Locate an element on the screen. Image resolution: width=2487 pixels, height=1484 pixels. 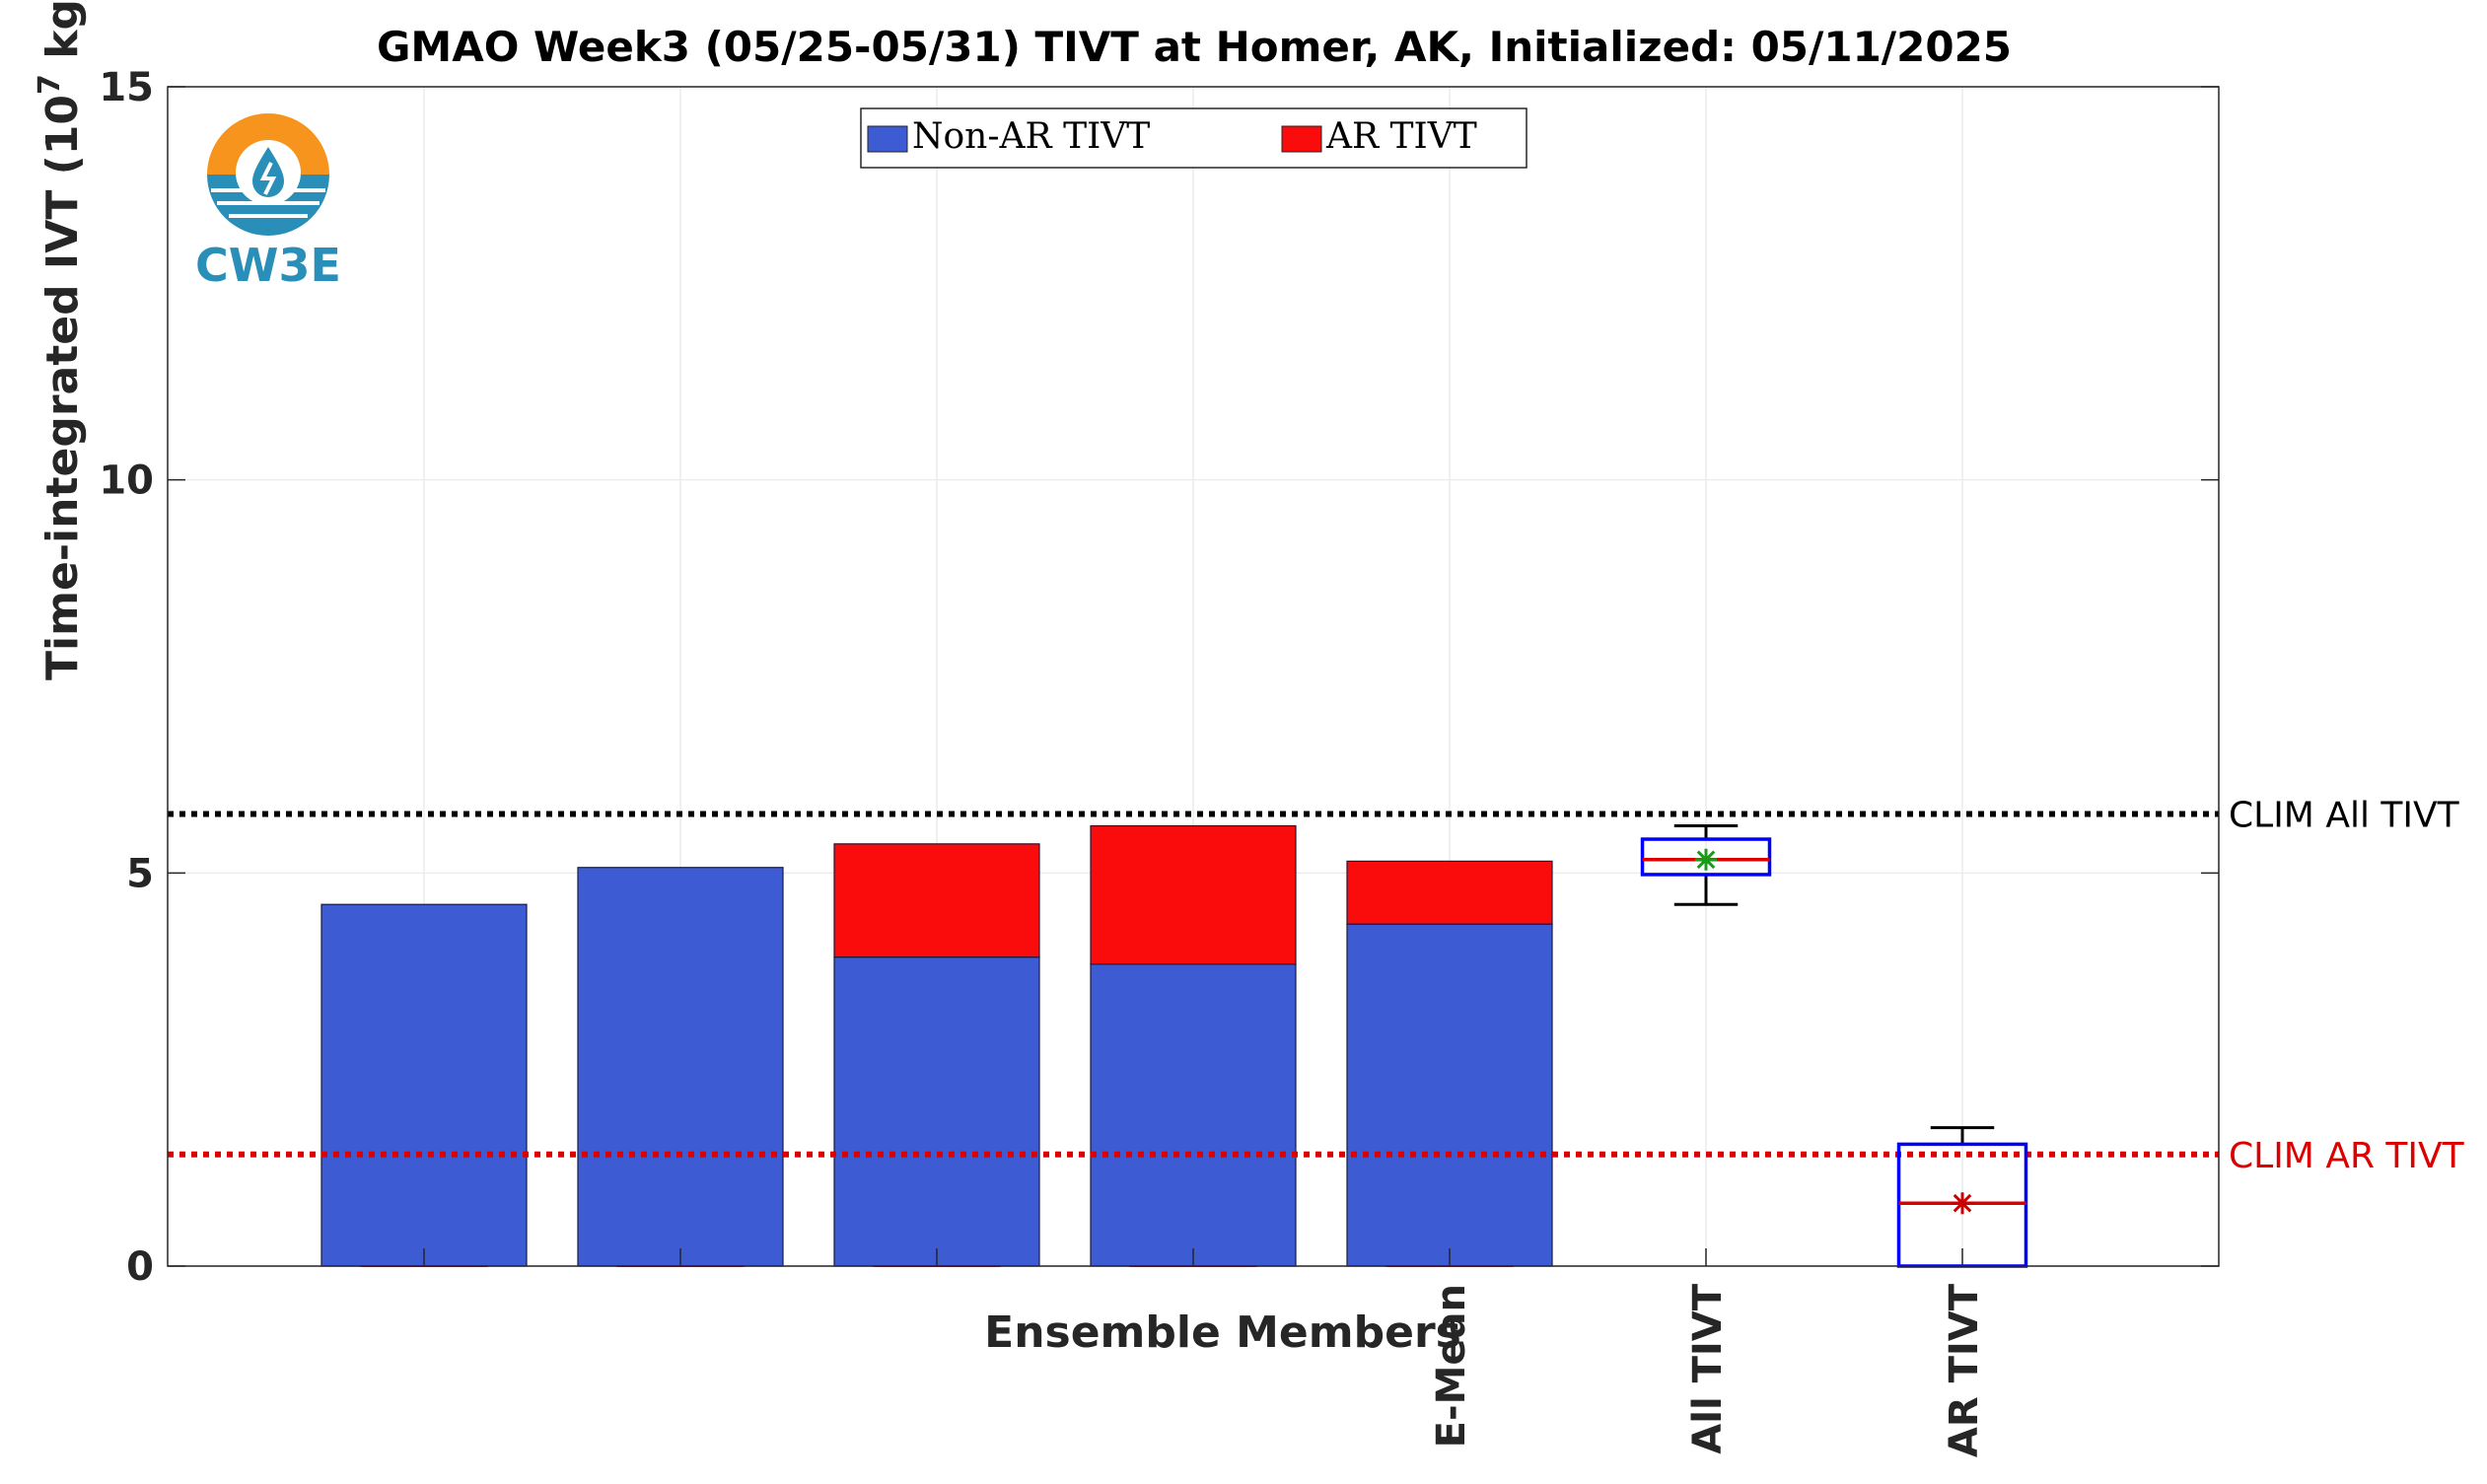
legend-label-non-ar: Non-AR TIVT is located at coordinates (1031, 136).